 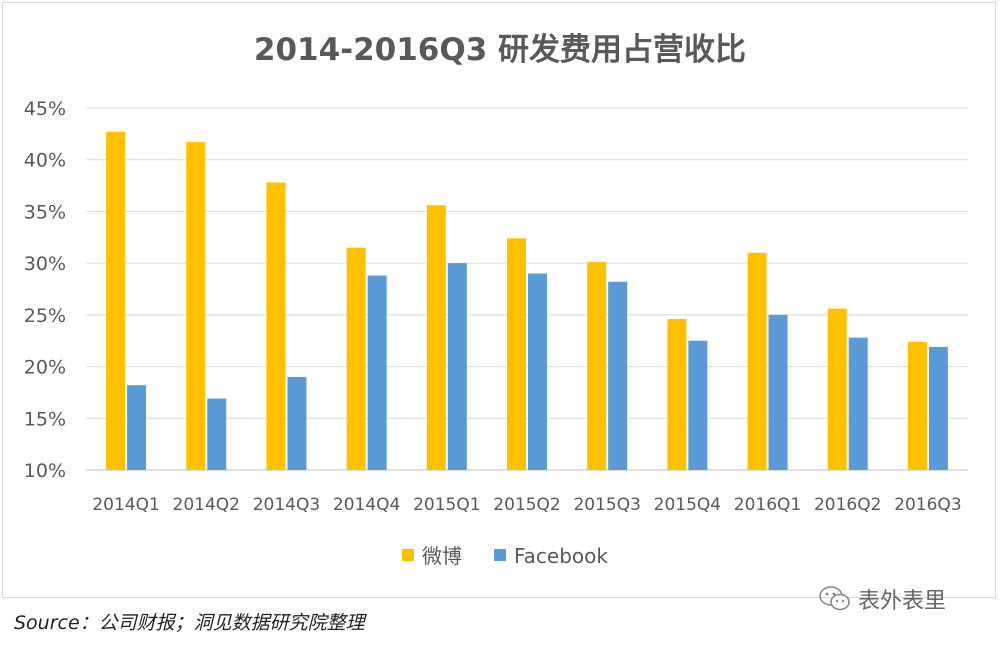 I want to click on wechat-icon, so click(x=834, y=598).